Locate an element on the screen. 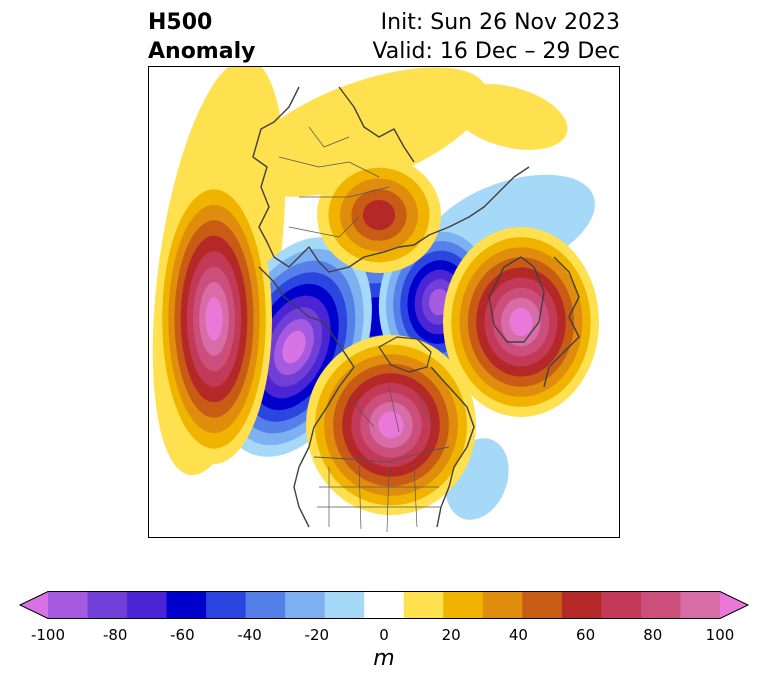  border-canada-provinces is located at coordinates (391, 409).